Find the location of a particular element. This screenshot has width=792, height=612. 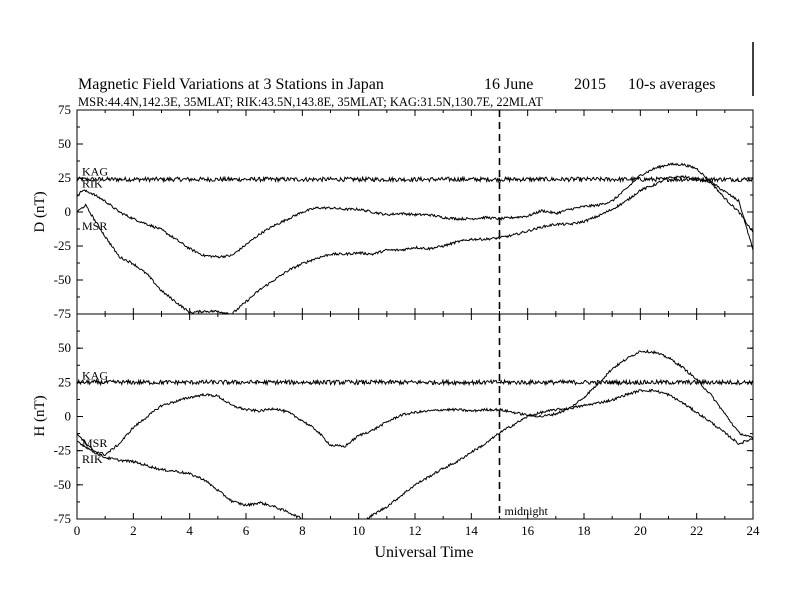

x-tick-label: 10 is located at coordinates (358, 530).